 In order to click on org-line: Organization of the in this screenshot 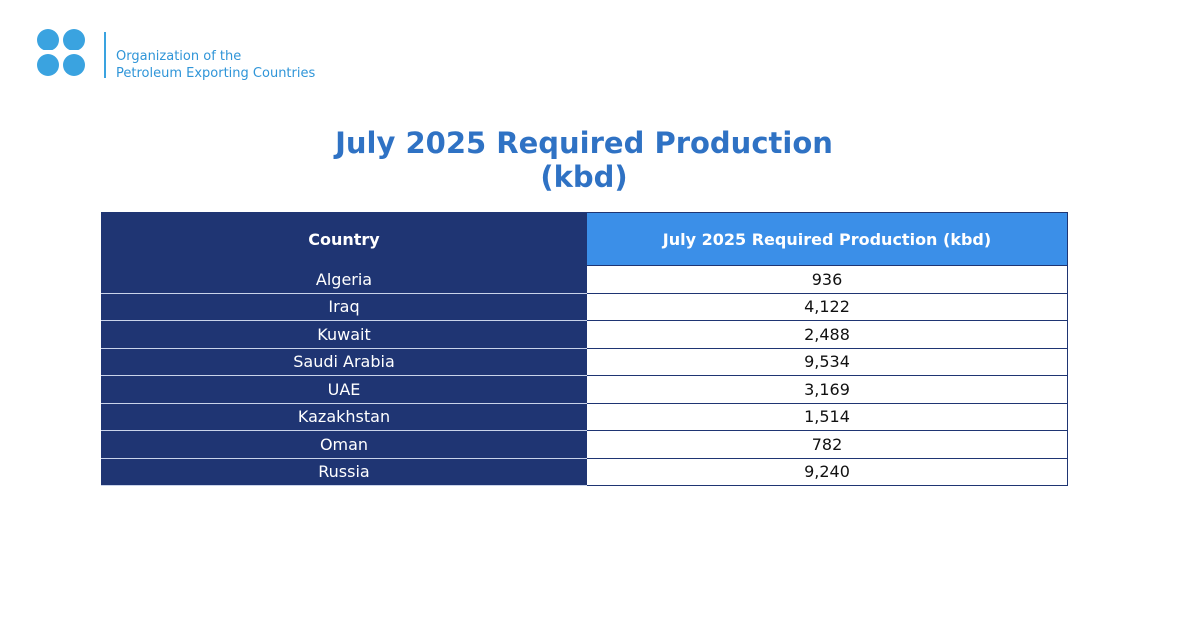, I will do `click(179, 56)`.